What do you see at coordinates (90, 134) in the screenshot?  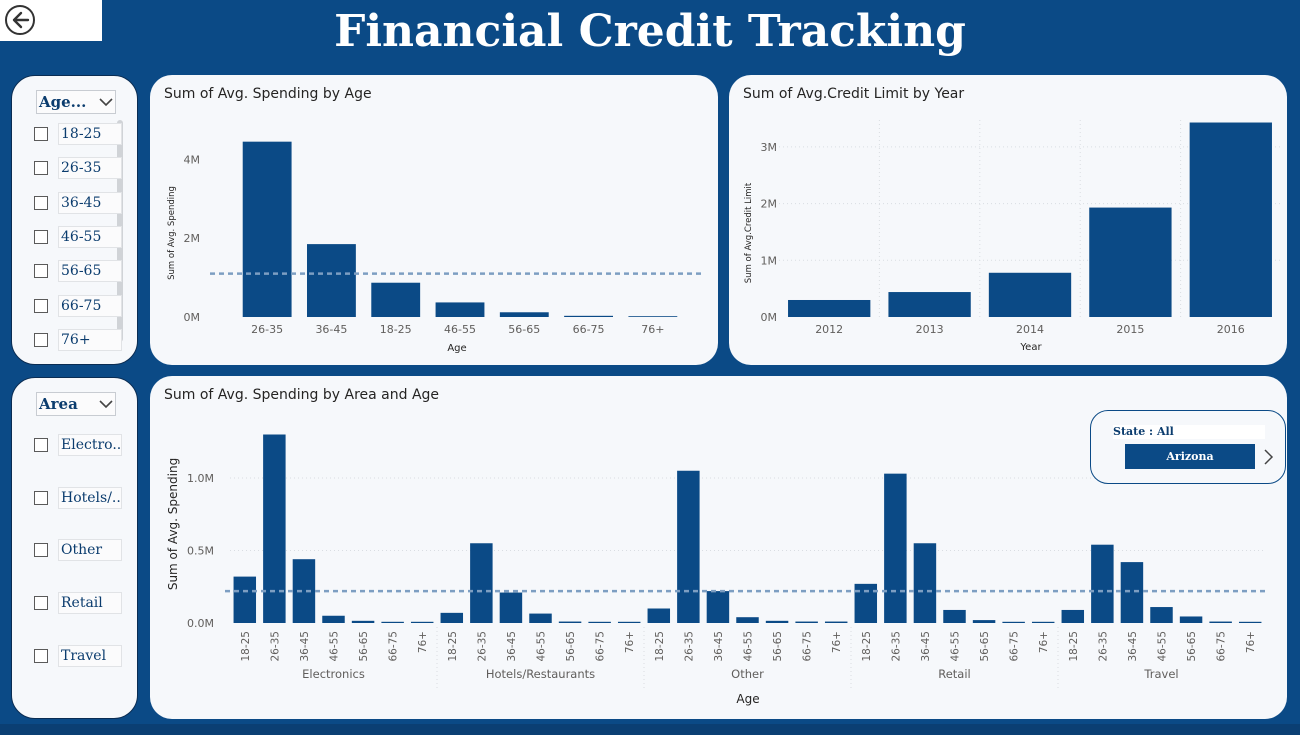 I see `age-slicer-item-label: 18-25` at bounding box center [90, 134].